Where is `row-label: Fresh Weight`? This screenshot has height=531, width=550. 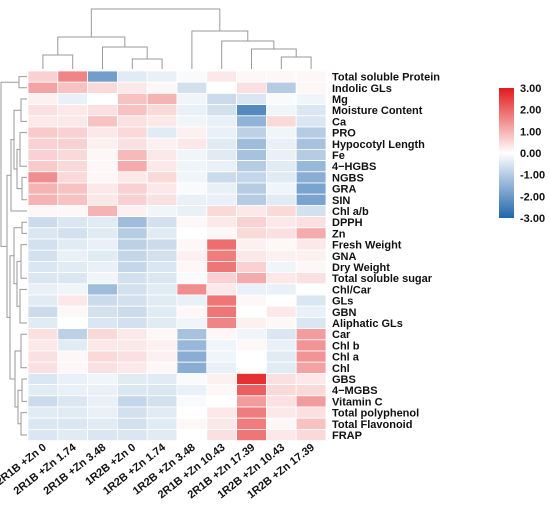
row-label: Fresh Weight is located at coordinates (367, 246).